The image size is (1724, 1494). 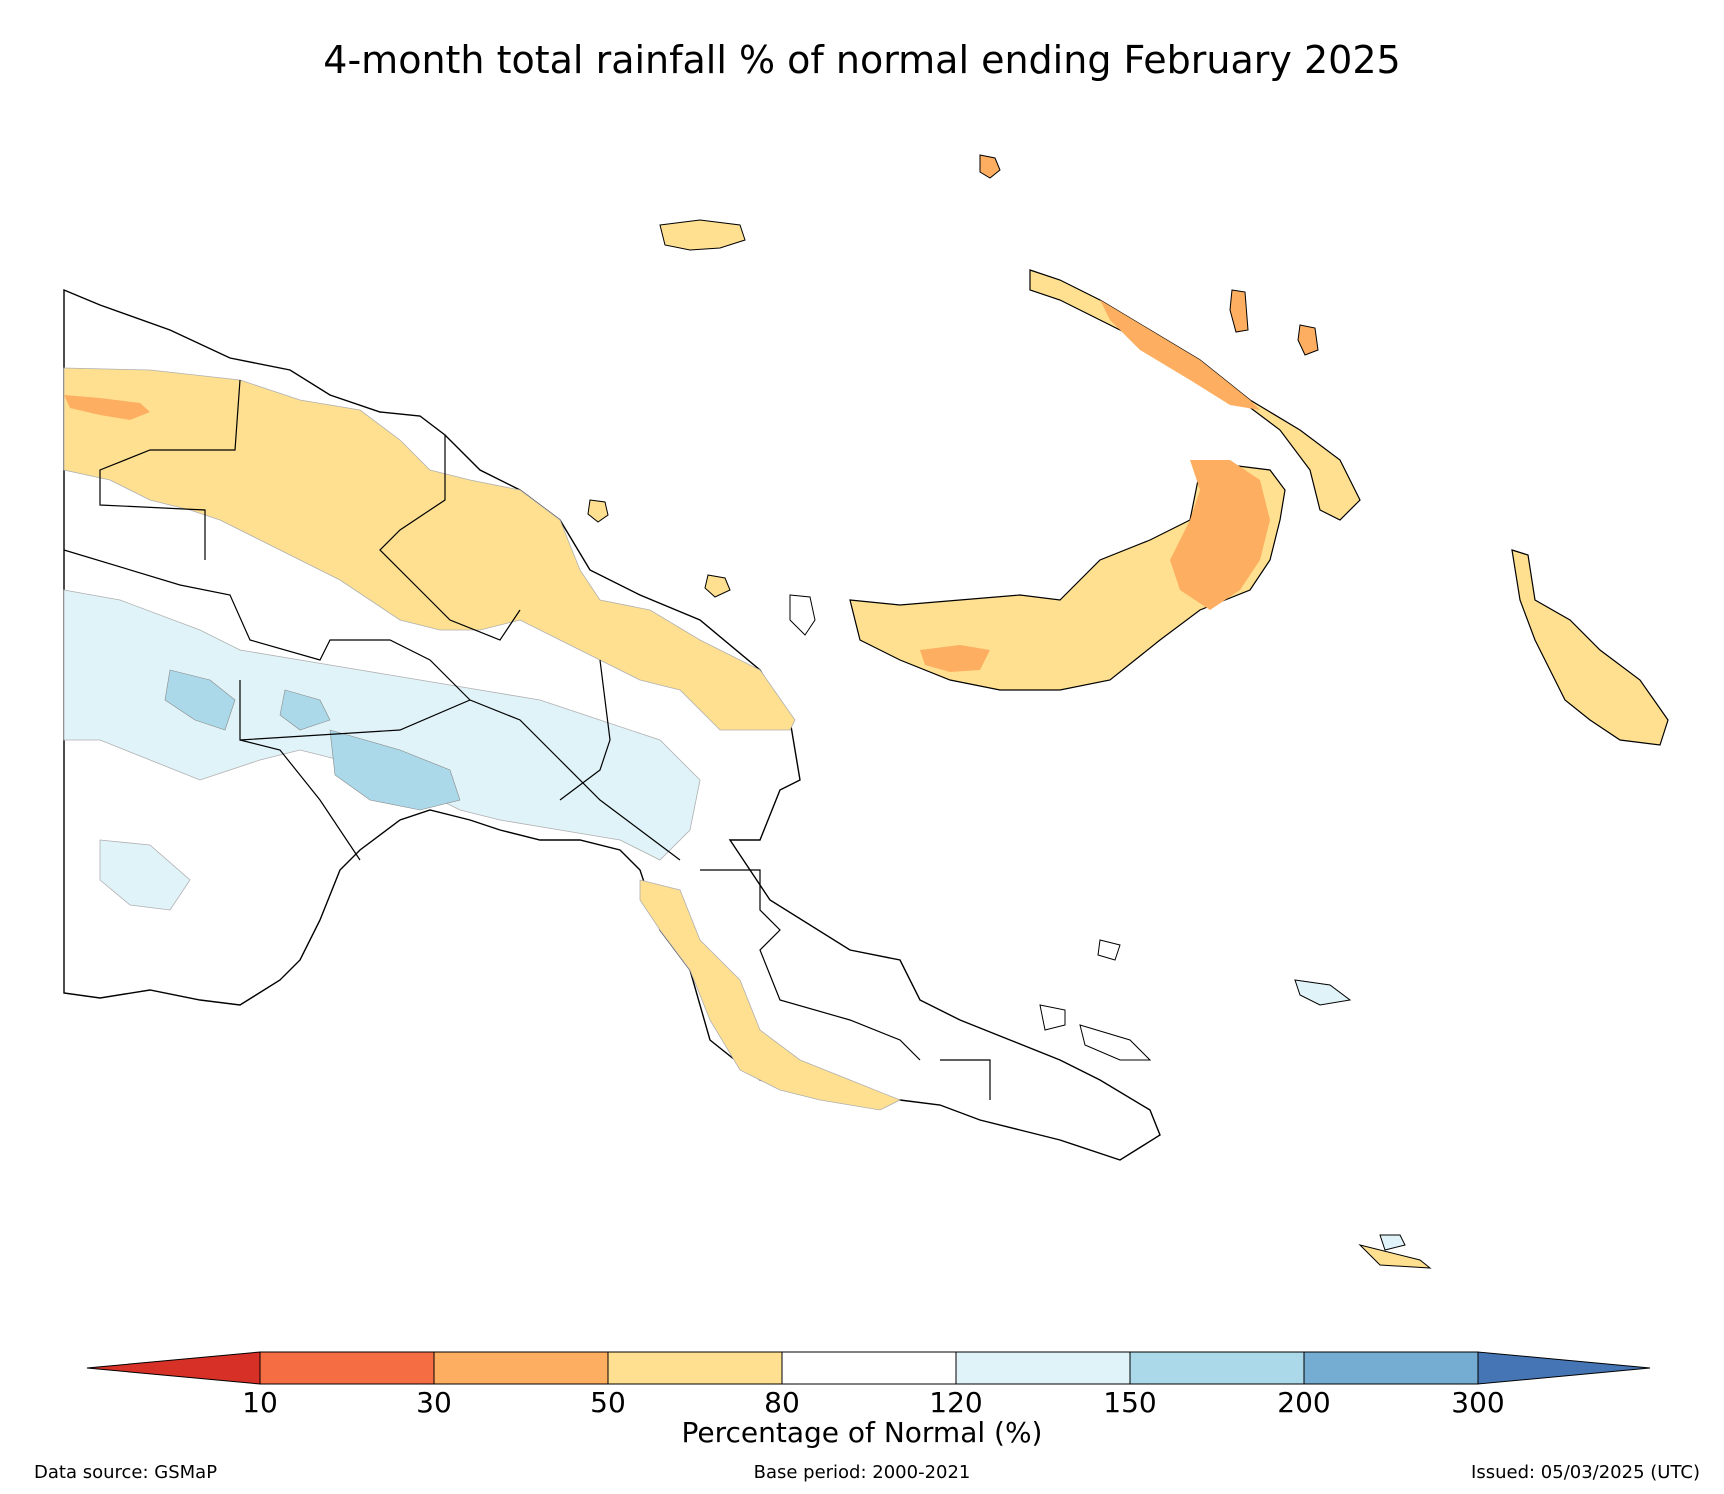 I want to click on colorbar-extend-high, so click(x=1564, y=1368).